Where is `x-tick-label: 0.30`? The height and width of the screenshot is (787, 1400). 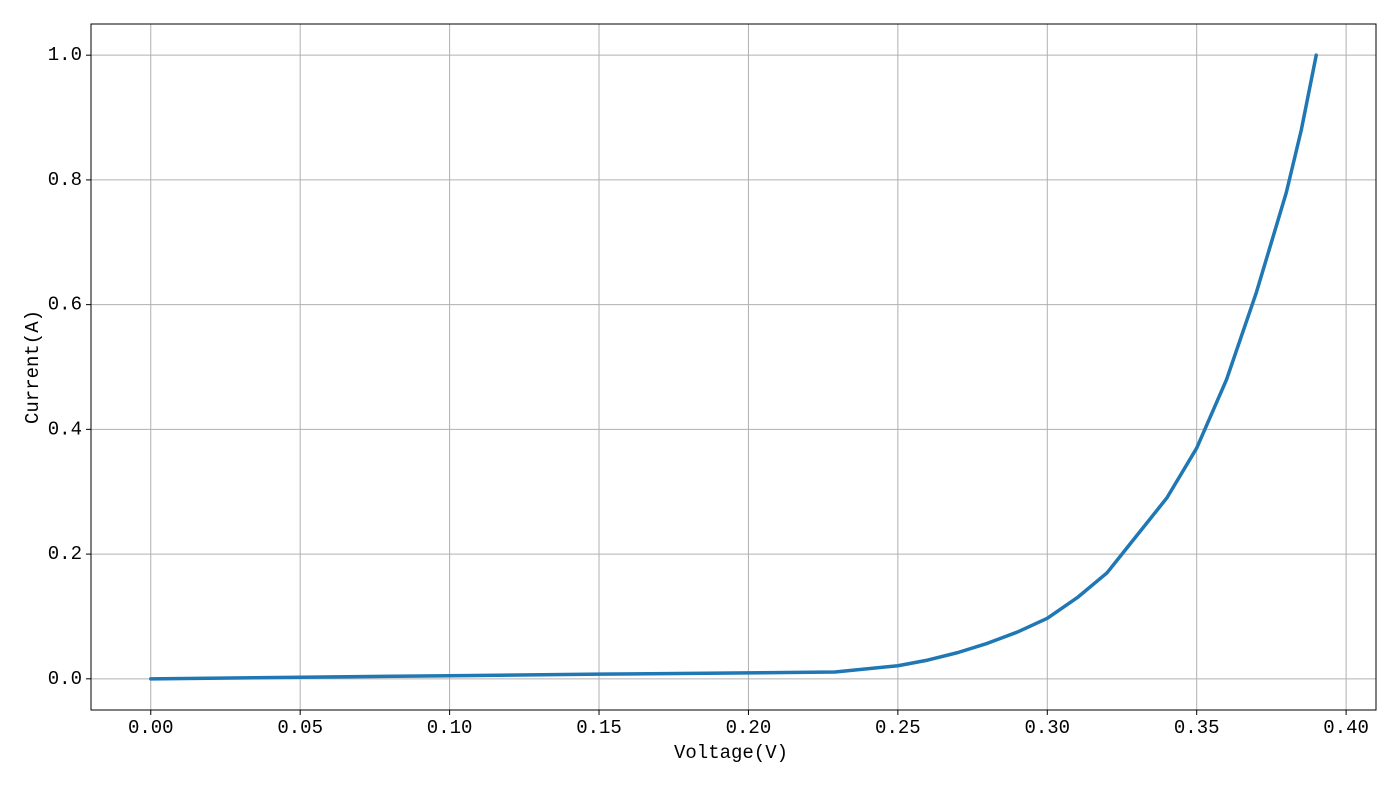
x-tick-label: 0.30 is located at coordinates (1047, 728).